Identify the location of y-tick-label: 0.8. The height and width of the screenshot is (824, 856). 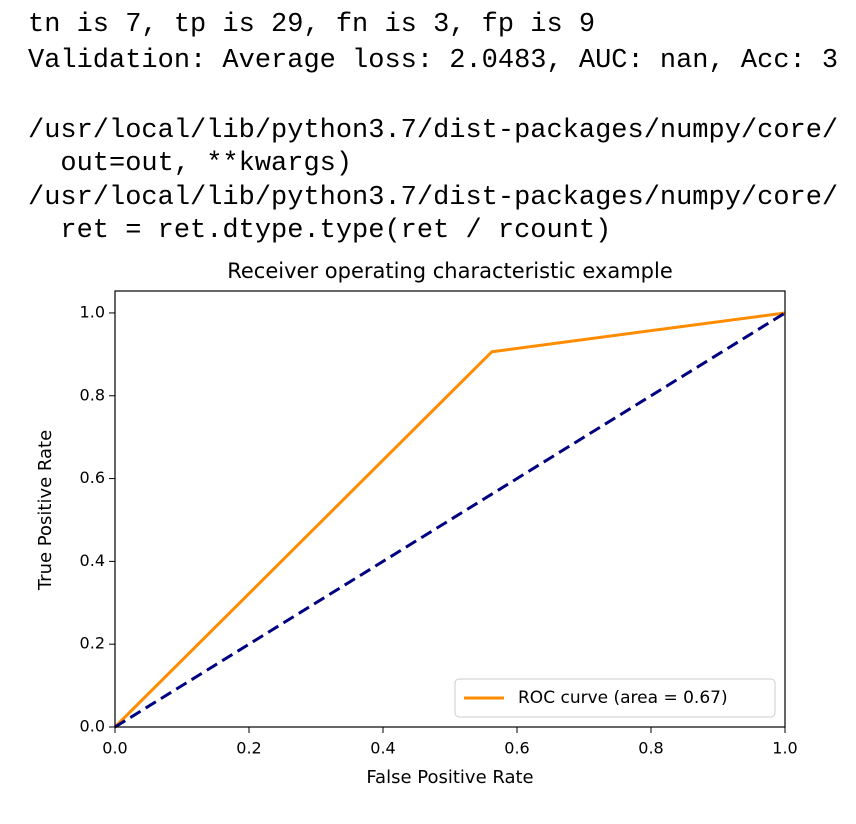
(92, 394).